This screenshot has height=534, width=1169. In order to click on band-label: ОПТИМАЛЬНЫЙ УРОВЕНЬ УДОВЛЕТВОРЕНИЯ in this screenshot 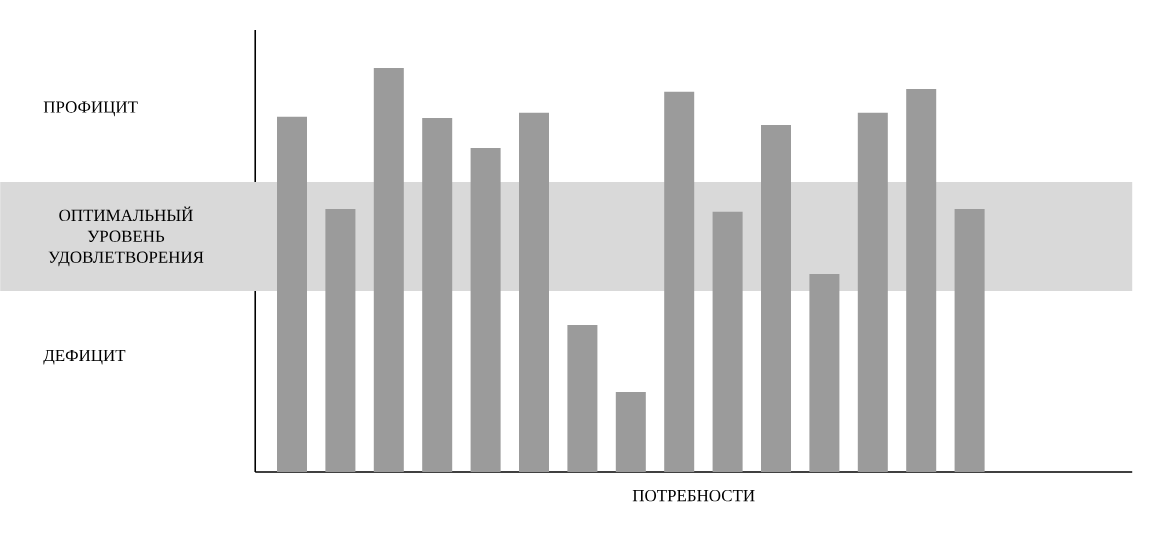, I will do `click(126, 236)`.